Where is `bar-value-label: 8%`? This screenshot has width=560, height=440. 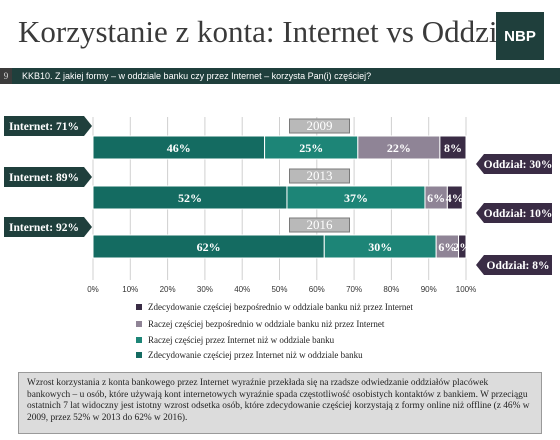
bar-value-label: 8% is located at coordinates (453, 148).